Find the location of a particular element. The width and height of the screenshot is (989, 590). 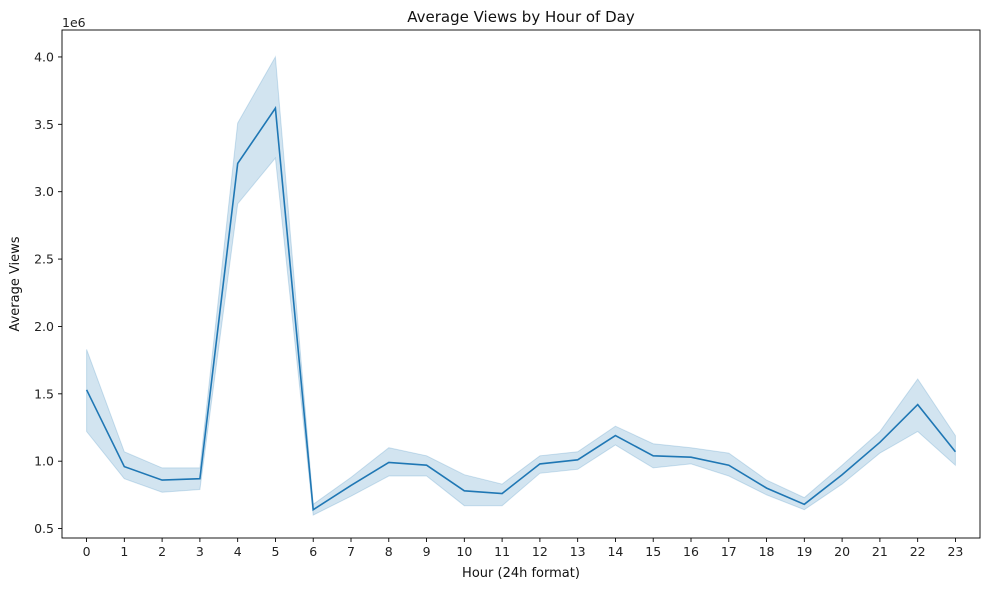

x-tick-label: 9 is located at coordinates (427, 551).